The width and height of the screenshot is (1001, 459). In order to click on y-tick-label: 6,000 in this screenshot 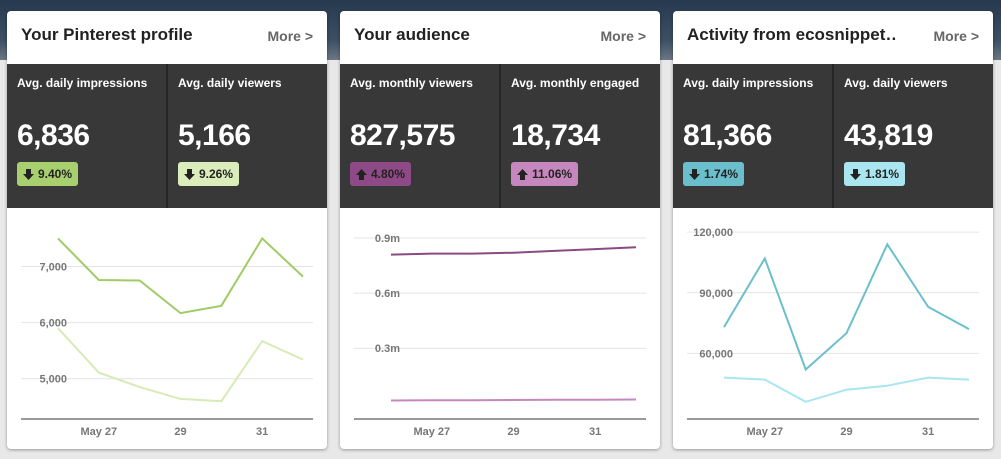, I will do `click(53, 324)`.